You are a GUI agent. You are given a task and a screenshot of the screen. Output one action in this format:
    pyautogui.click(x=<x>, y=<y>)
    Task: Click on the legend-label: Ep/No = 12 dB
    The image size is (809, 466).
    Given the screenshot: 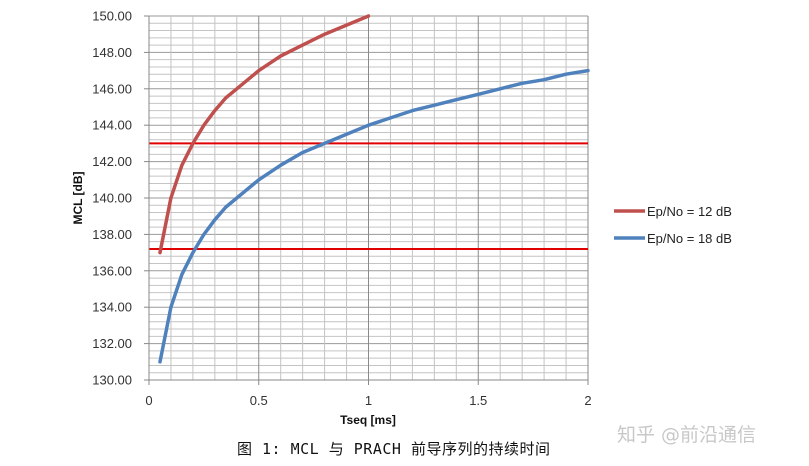 What is the action you would take?
    pyautogui.click(x=689, y=211)
    